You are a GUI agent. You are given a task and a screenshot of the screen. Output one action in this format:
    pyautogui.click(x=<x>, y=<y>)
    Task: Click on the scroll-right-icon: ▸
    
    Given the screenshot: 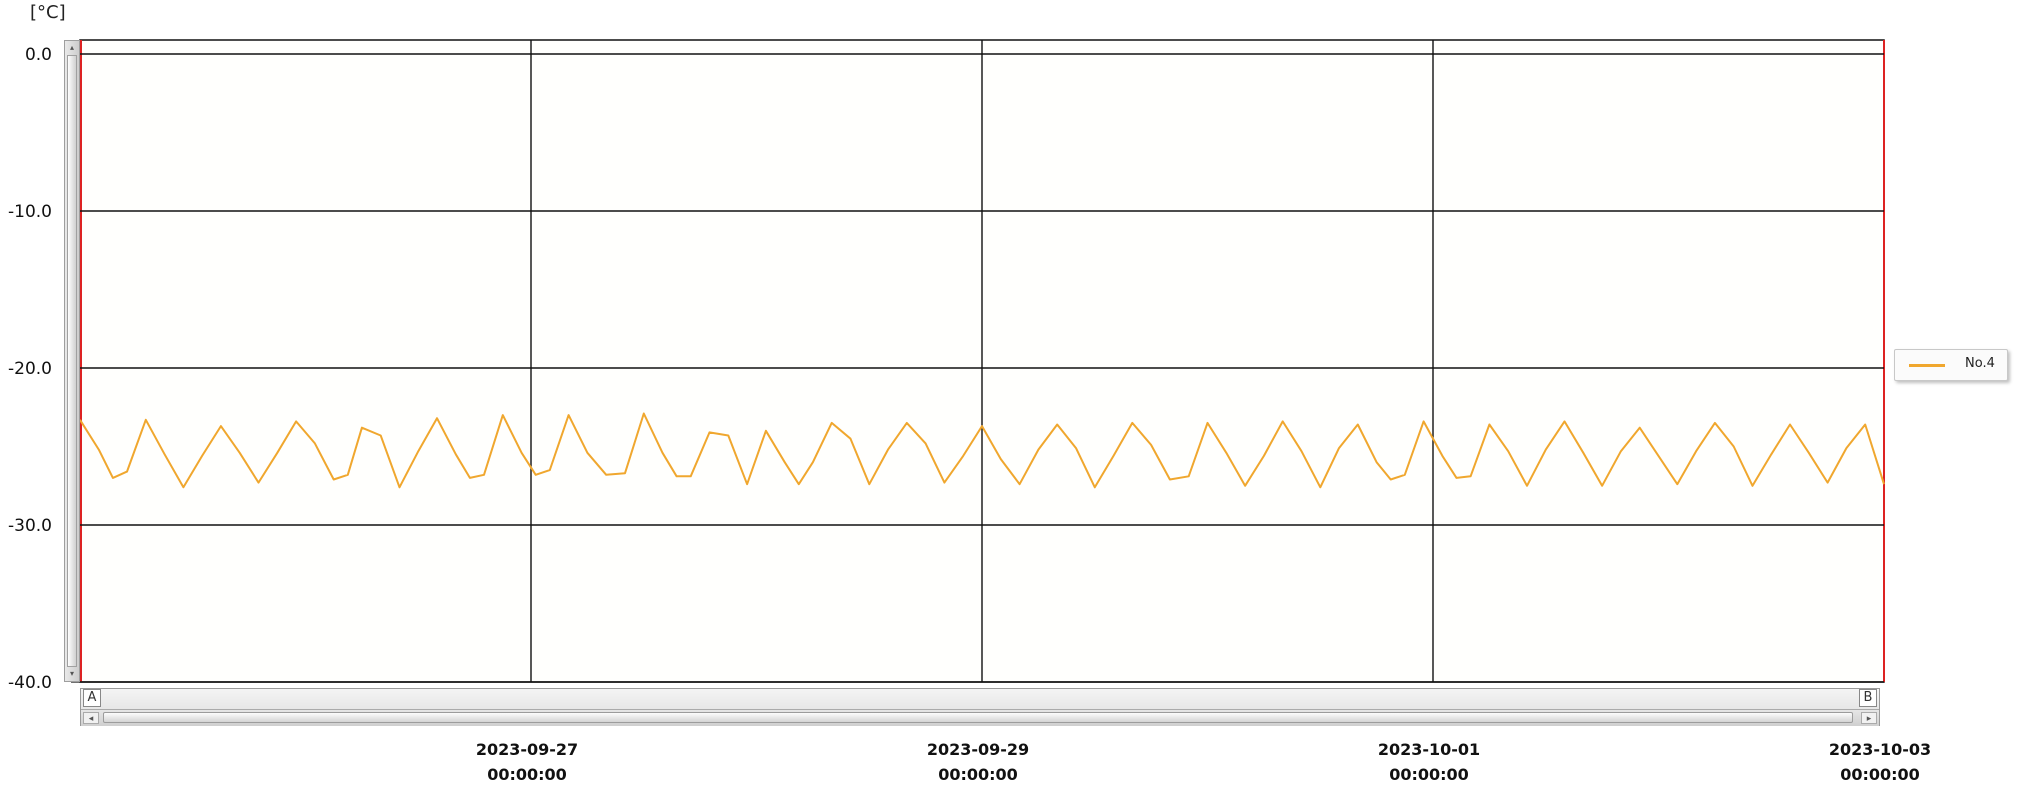 What is the action you would take?
    pyautogui.click(x=1869, y=718)
    